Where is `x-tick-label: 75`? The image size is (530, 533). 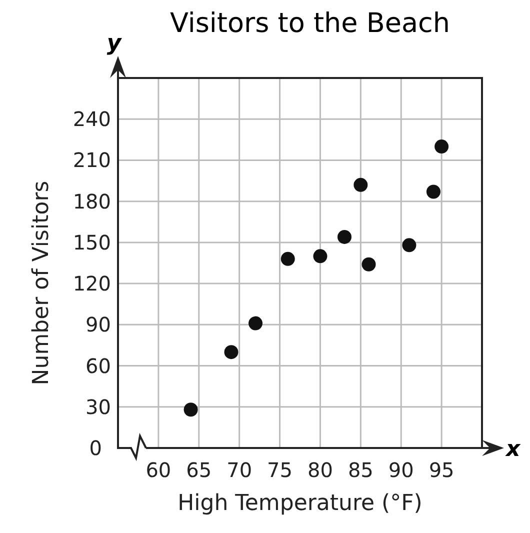 x-tick-label: 75 is located at coordinates (280, 470).